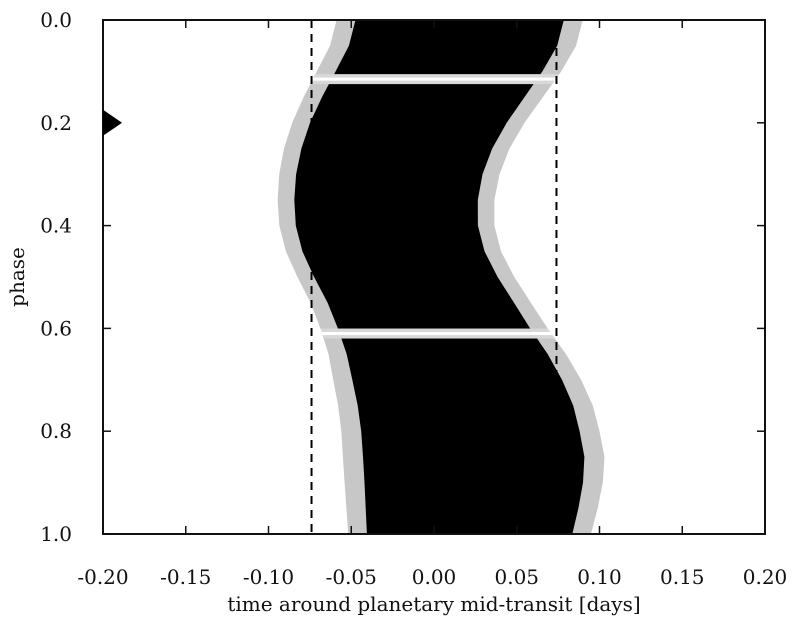  What do you see at coordinates (433, 604) in the screenshot?
I see `x-axis-label: time around planetary mid-transit [days]` at bounding box center [433, 604].